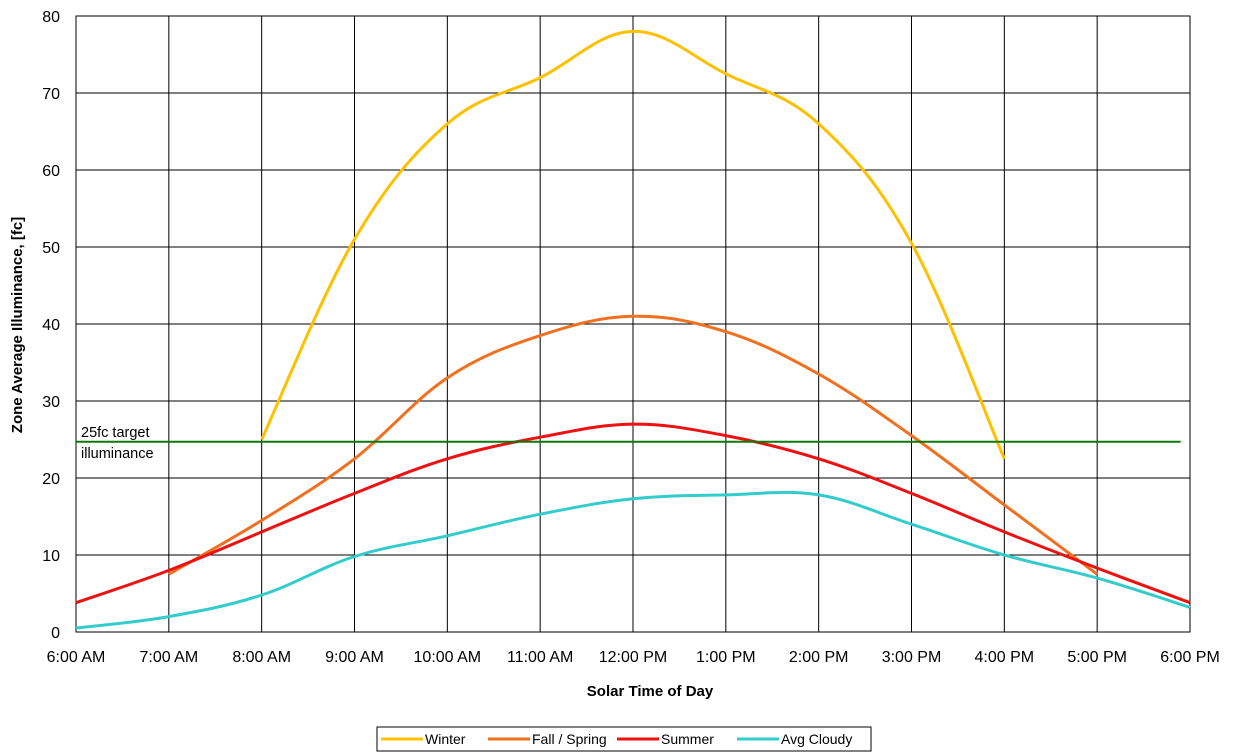 The width and height of the screenshot is (1238, 756). I want to click on y-tick-labels: 0 10 20 30 40 50 60 70 80, so click(51, 325).